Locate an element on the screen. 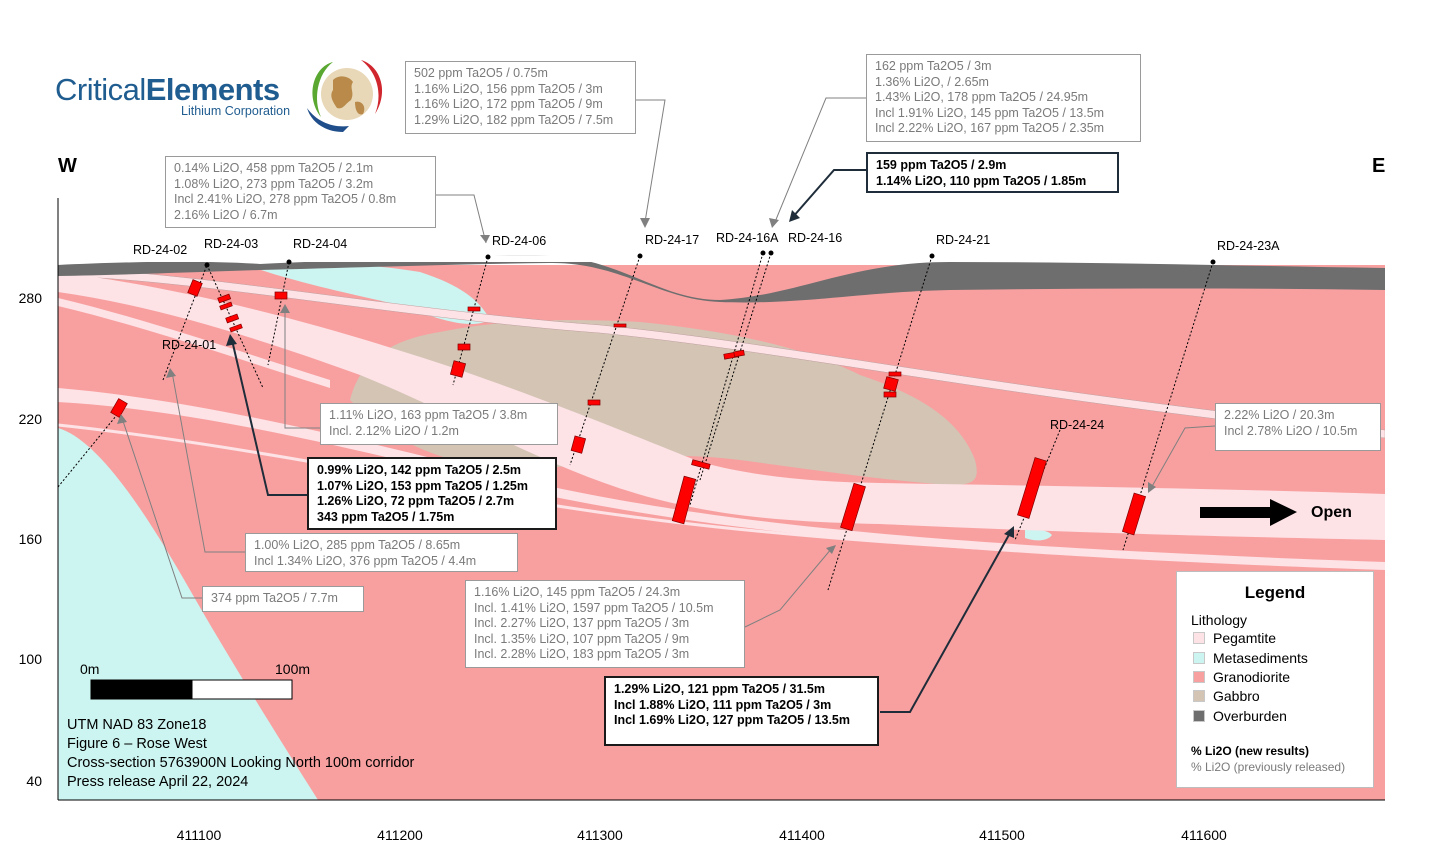 Image resolution: width=1430 pixels, height=868 pixels. logo-wordmark: CriticalElements is located at coordinates (167, 89).